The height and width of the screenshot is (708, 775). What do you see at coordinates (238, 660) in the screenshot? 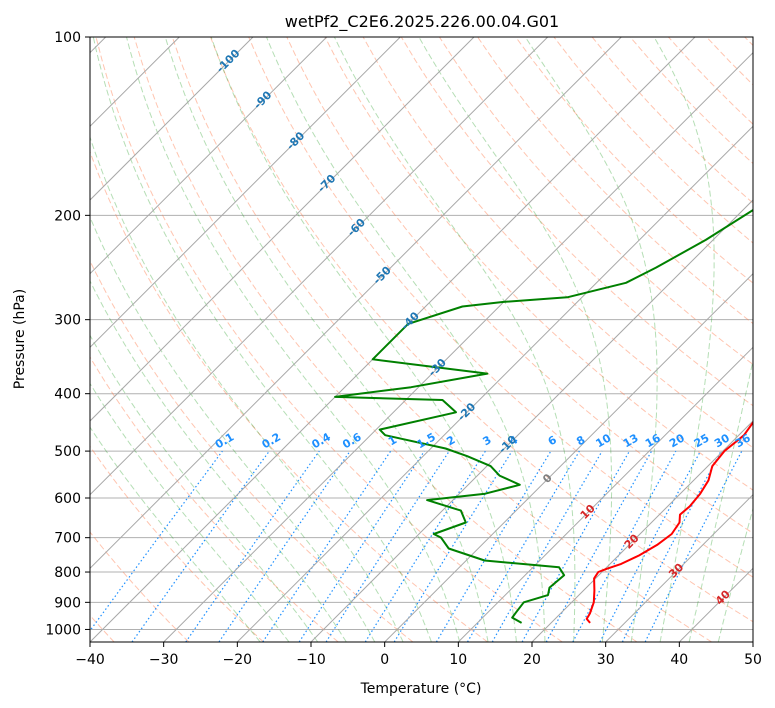
I see `x-tick-label-2: −20` at bounding box center [238, 660].